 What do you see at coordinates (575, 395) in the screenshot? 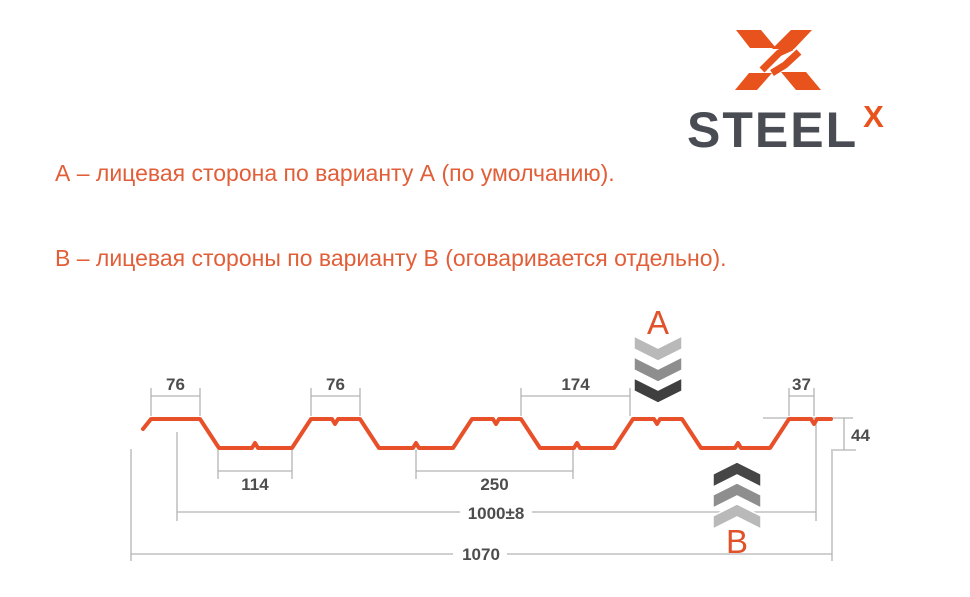
I see `dim-crest-gap: 174` at bounding box center [575, 395].